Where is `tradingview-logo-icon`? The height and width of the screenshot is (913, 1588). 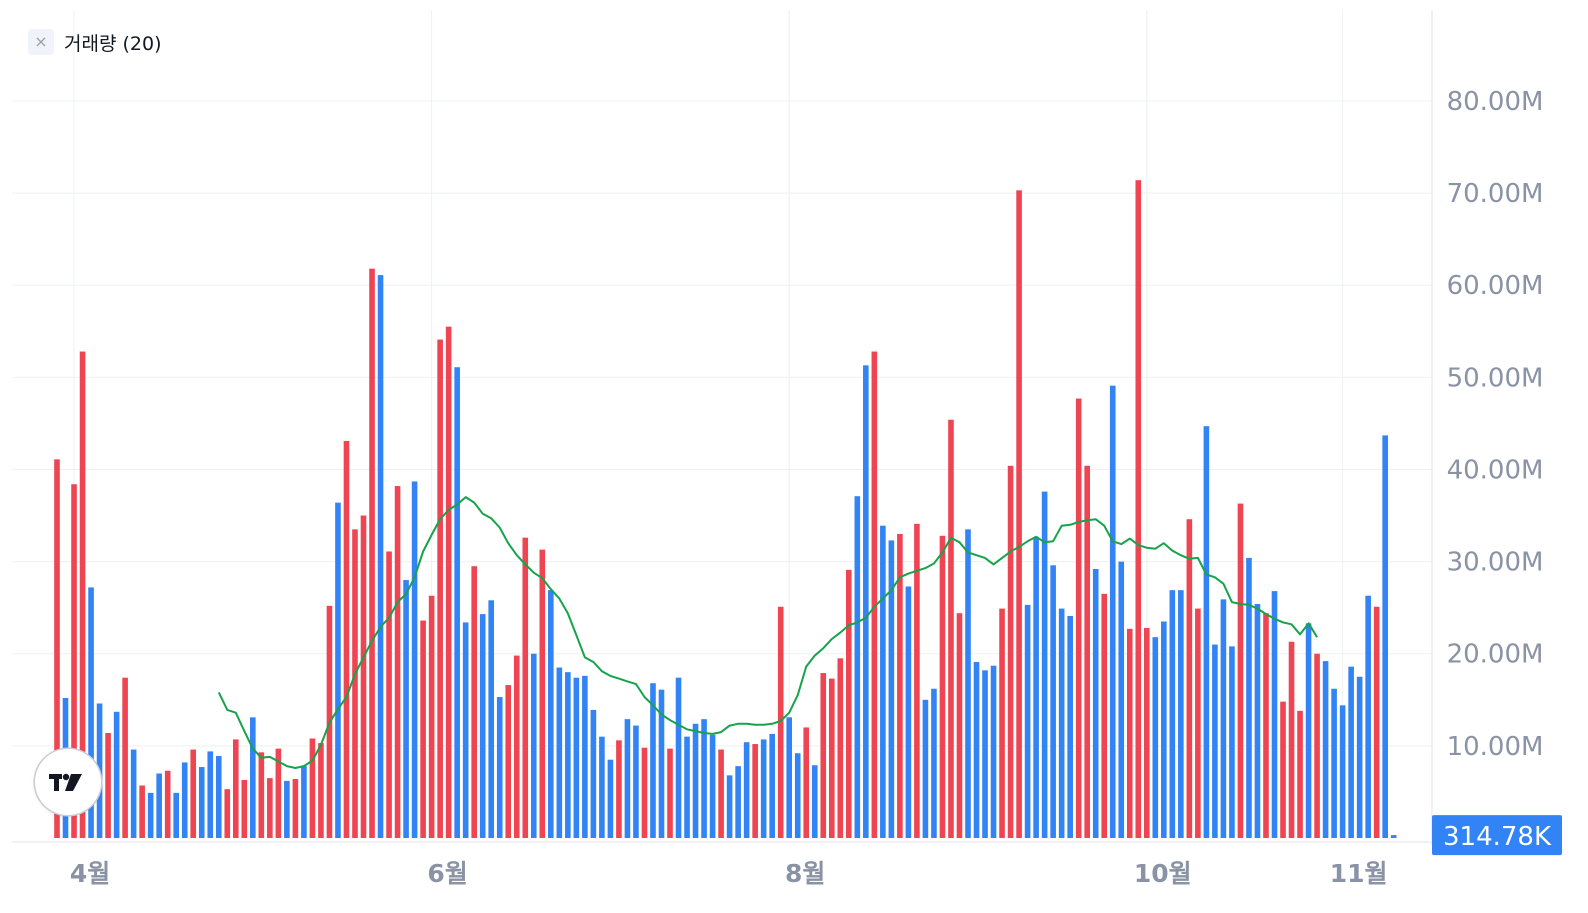 tradingview-logo-icon is located at coordinates (68, 782).